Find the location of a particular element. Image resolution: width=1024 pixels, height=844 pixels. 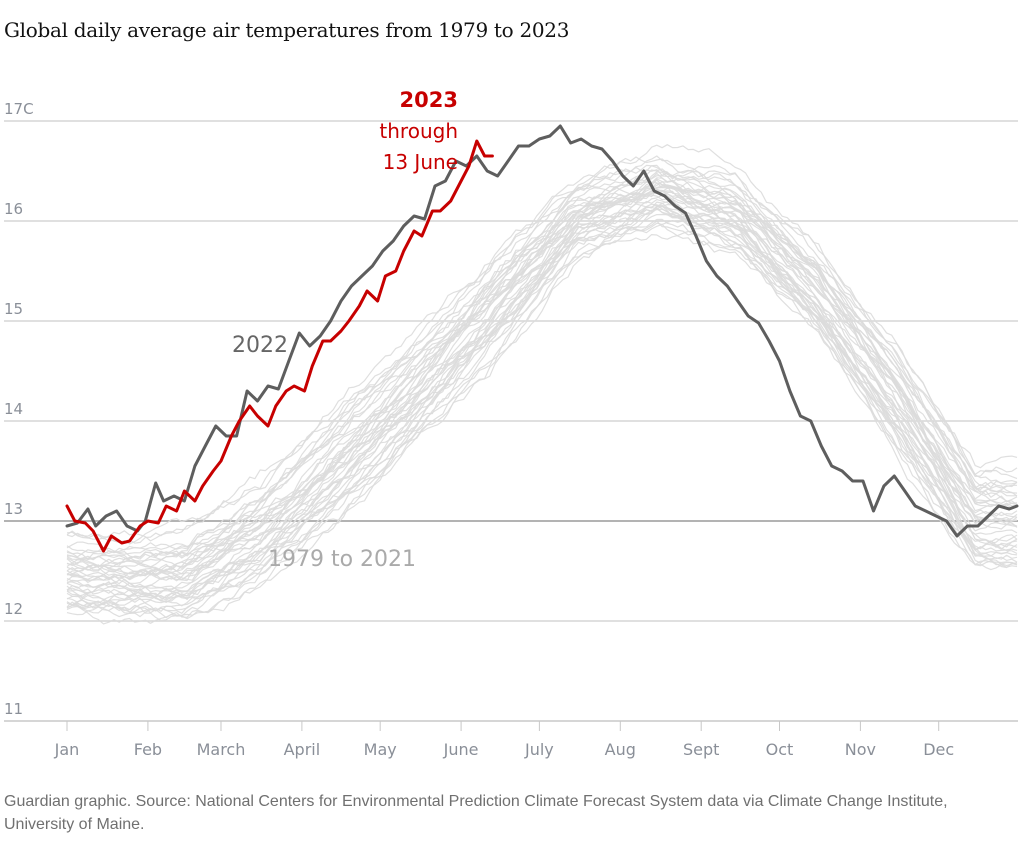

y-tick-label: 15 is located at coordinates (13, 309).